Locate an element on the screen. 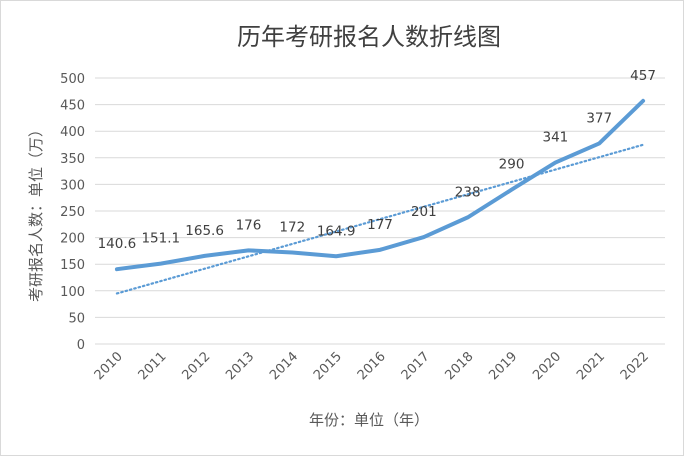 Image resolution: width=684 pixels, height=462 pixels. data-label: 140.6 is located at coordinates (117, 244).